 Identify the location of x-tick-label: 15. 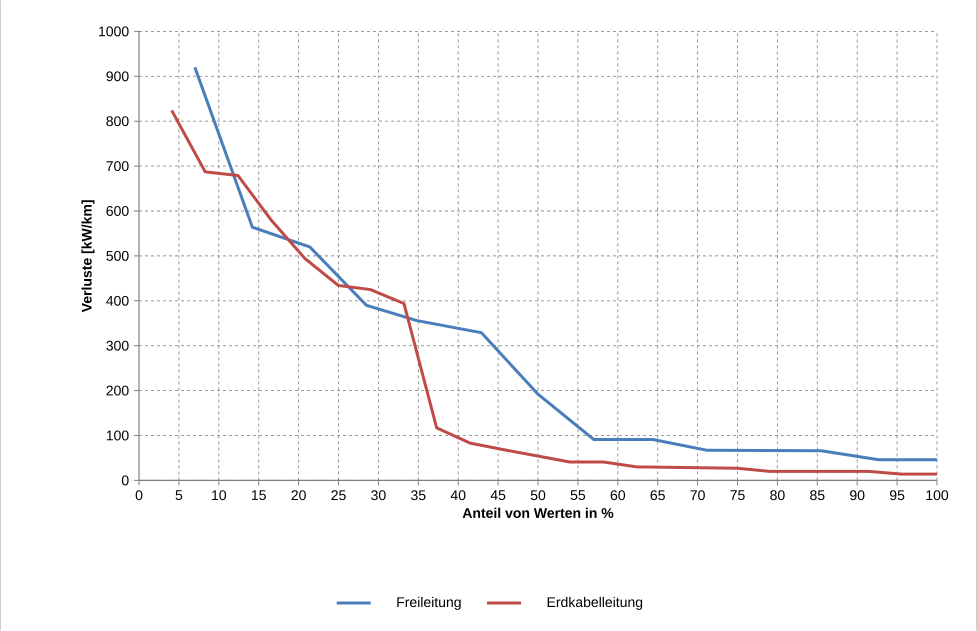
(259, 495).